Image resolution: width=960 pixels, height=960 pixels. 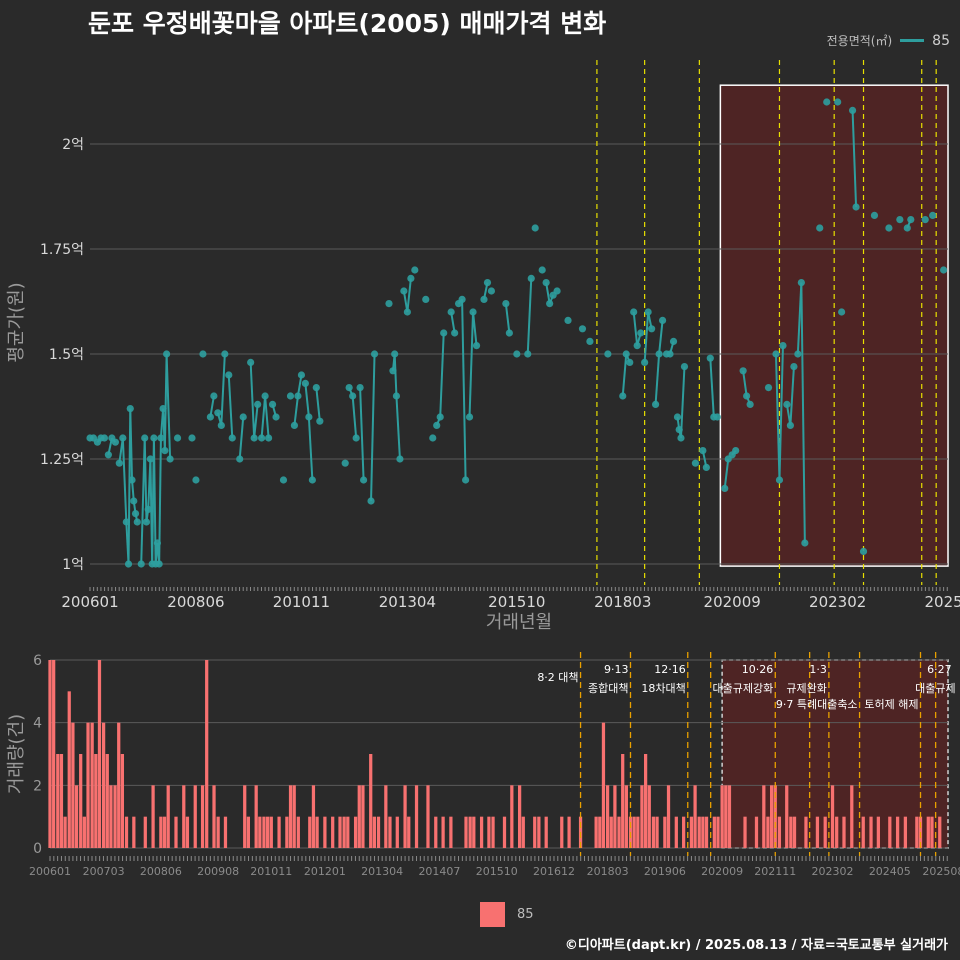 I want to click on y-tick-label: 1.5억, so click(x=66, y=355).